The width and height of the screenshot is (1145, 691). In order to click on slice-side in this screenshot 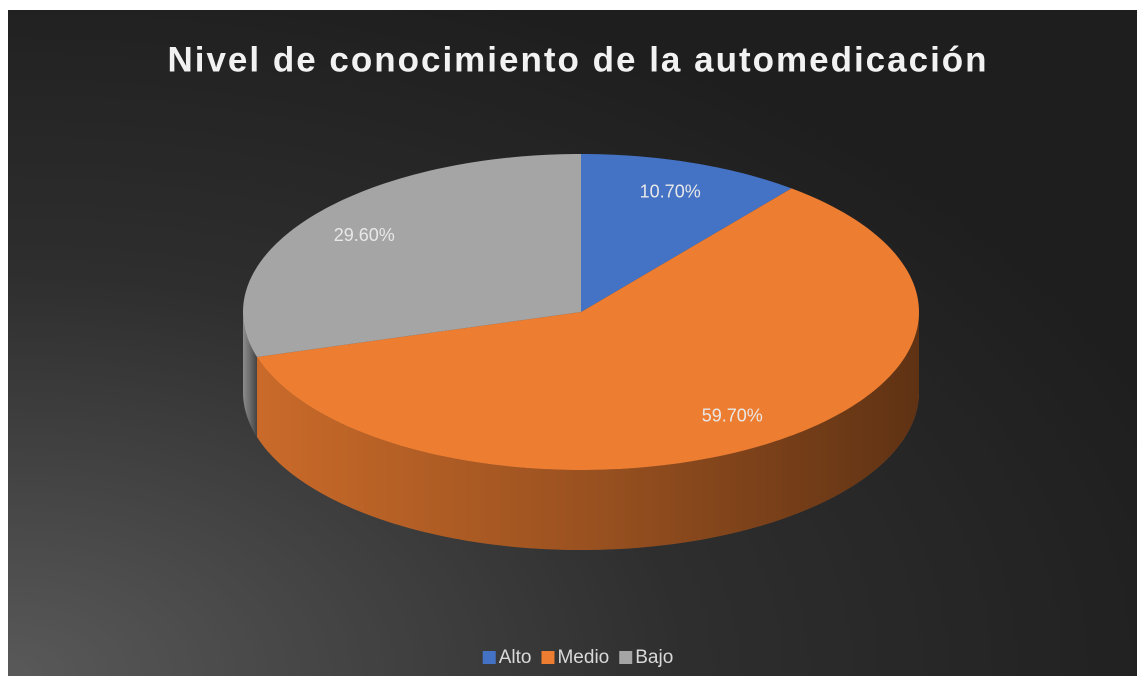, I will do `click(250, 375)`.